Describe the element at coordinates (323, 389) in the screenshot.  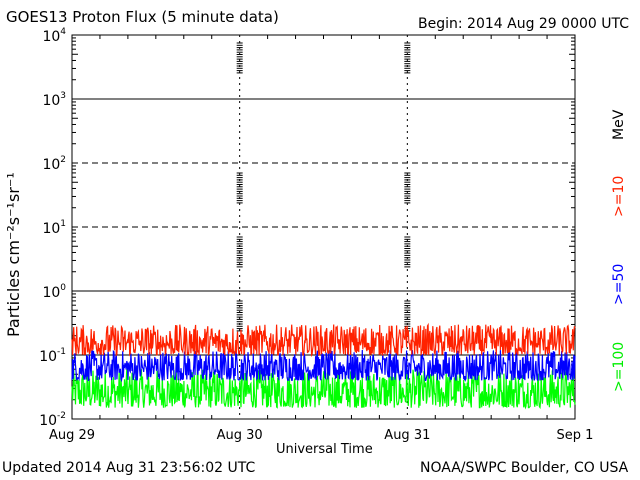
I see `series-line-100mev` at that location.